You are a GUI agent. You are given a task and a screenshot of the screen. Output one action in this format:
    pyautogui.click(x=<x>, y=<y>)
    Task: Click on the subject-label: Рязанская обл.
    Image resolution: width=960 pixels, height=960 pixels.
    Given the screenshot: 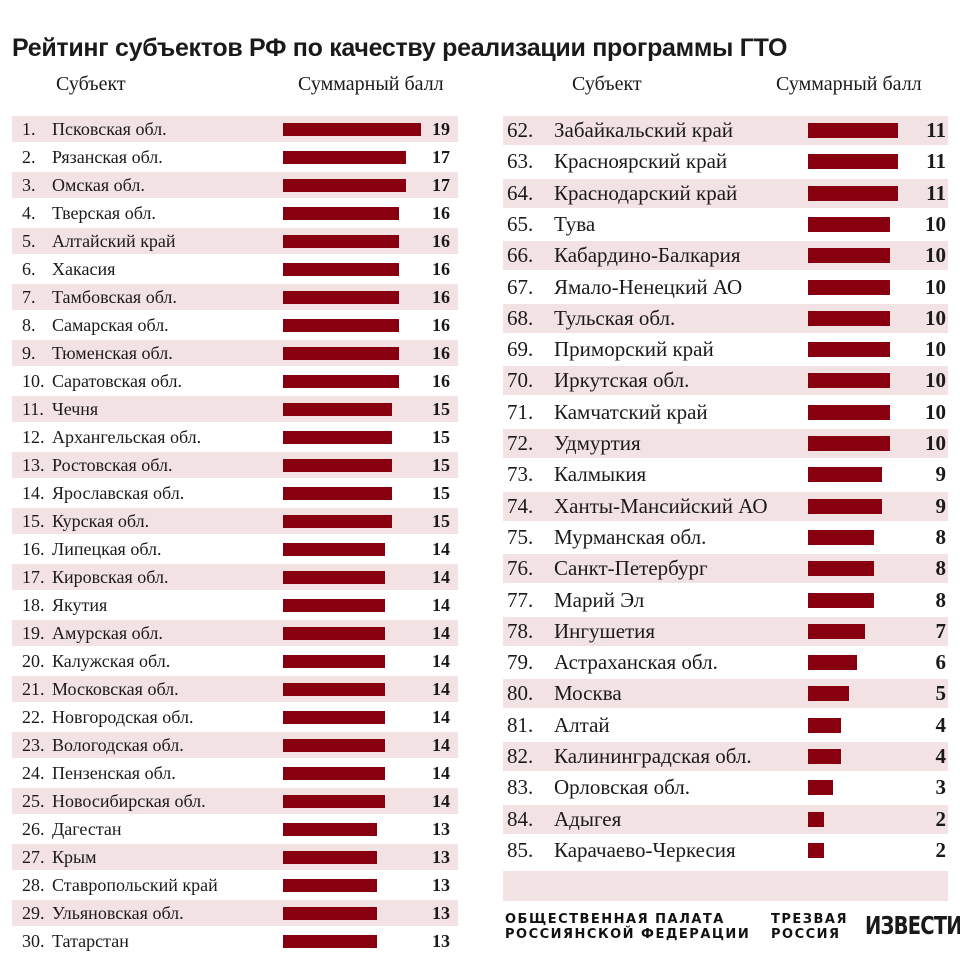 What is the action you would take?
    pyautogui.click(x=107, y=157)
    